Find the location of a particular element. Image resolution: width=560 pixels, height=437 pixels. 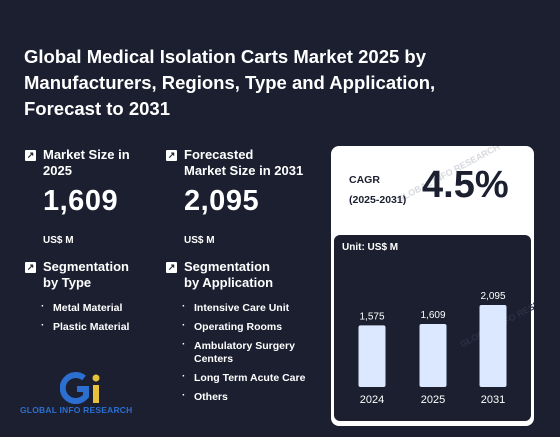

list-item: · Plastic Material is located at coordinates (85, 326).